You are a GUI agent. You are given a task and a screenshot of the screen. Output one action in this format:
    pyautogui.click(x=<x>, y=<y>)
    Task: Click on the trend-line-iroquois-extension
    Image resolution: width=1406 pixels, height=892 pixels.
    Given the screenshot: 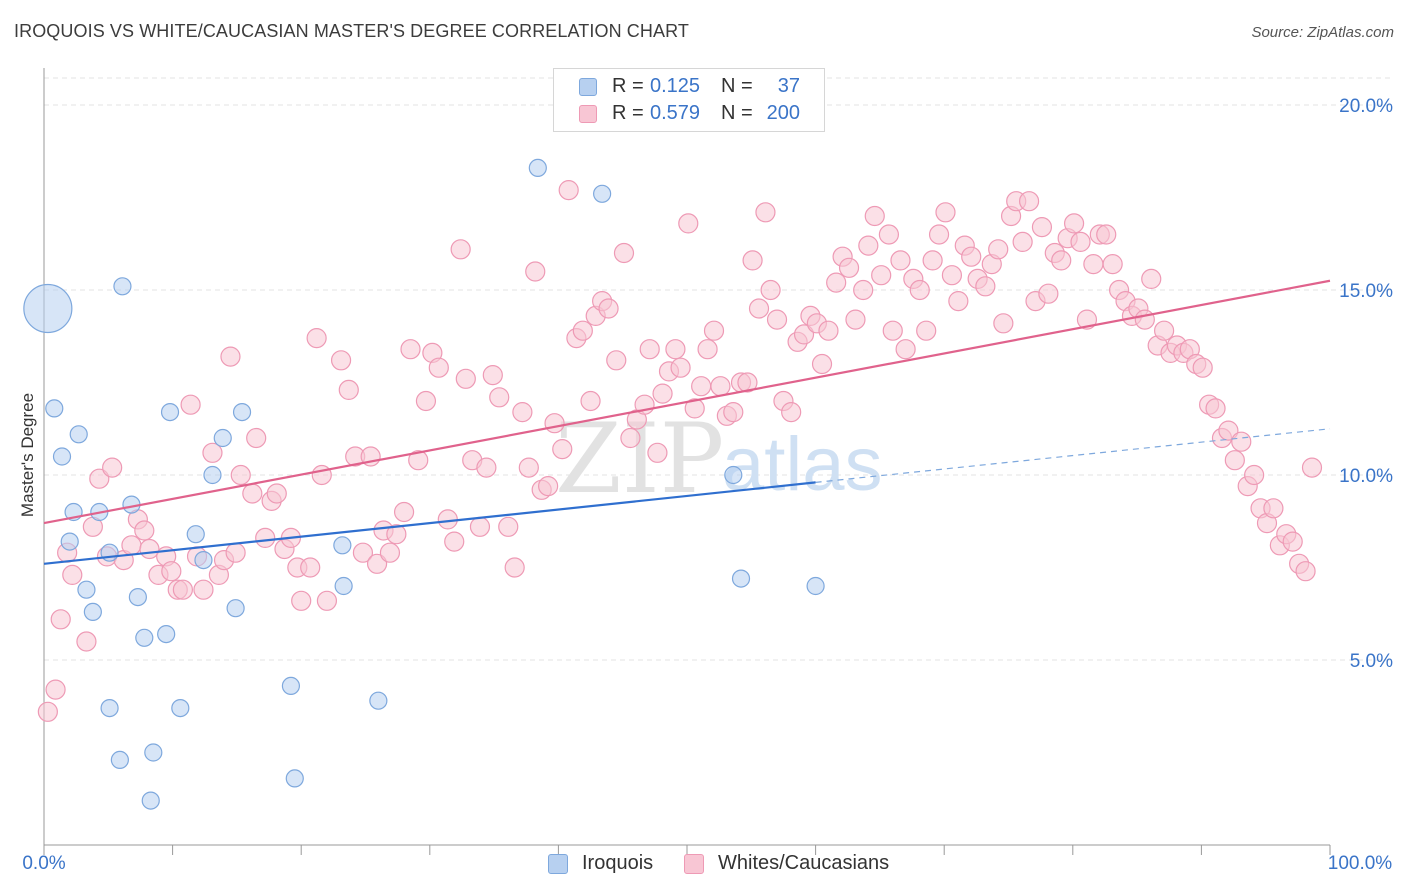 What is the action you would take?
    pyautogui.click(x=1073, y=455)
    